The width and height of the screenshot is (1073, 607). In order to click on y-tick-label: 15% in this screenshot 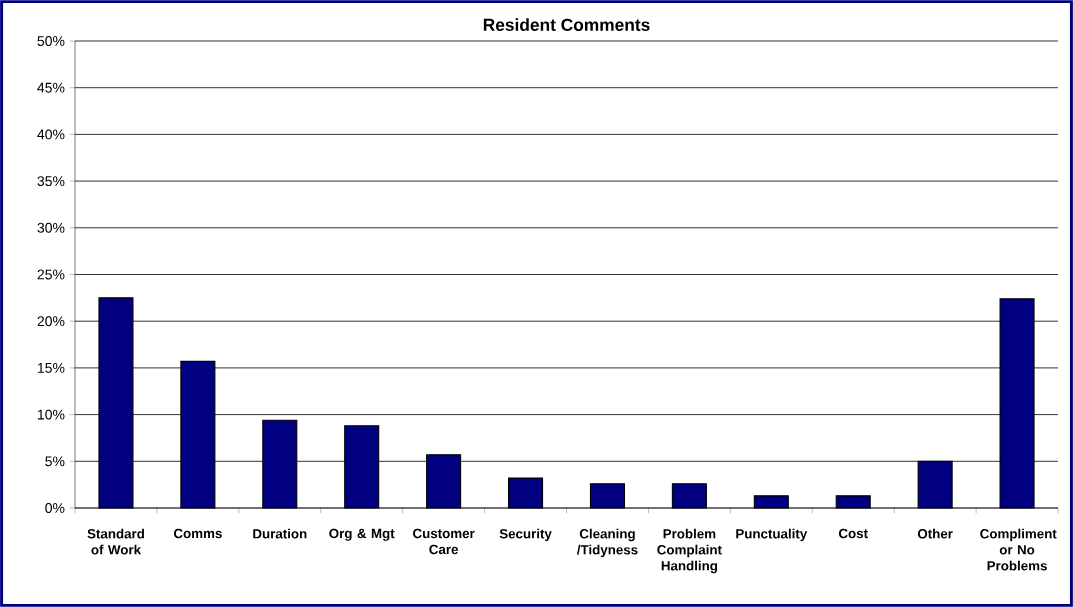, I will do `click(51, 367)`.